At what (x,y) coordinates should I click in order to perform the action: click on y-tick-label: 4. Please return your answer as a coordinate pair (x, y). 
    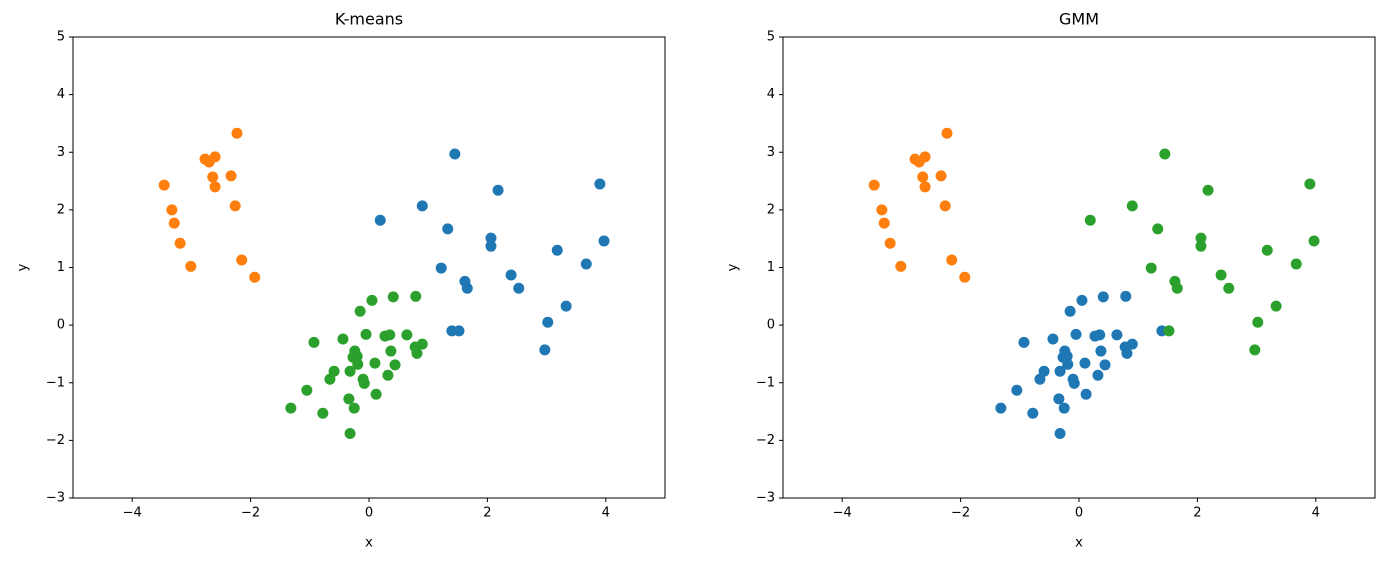
    Looking at the image, I should click on (771, 94).